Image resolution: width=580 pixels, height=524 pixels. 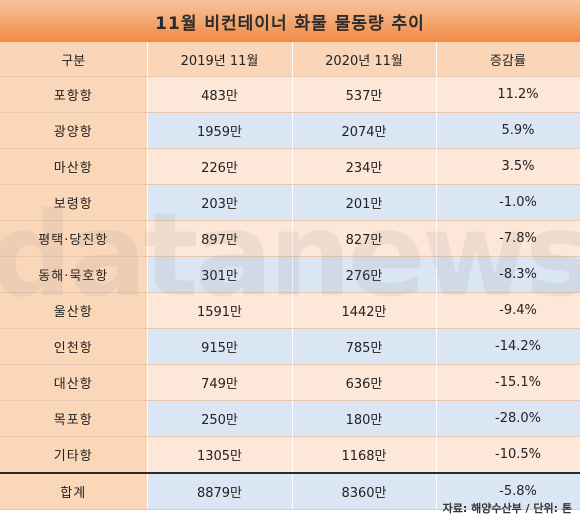 What do you see at coordinates (364, 130) in the screenshot?
I see `value-2020: 2074만` at bounding box center [364, 130].